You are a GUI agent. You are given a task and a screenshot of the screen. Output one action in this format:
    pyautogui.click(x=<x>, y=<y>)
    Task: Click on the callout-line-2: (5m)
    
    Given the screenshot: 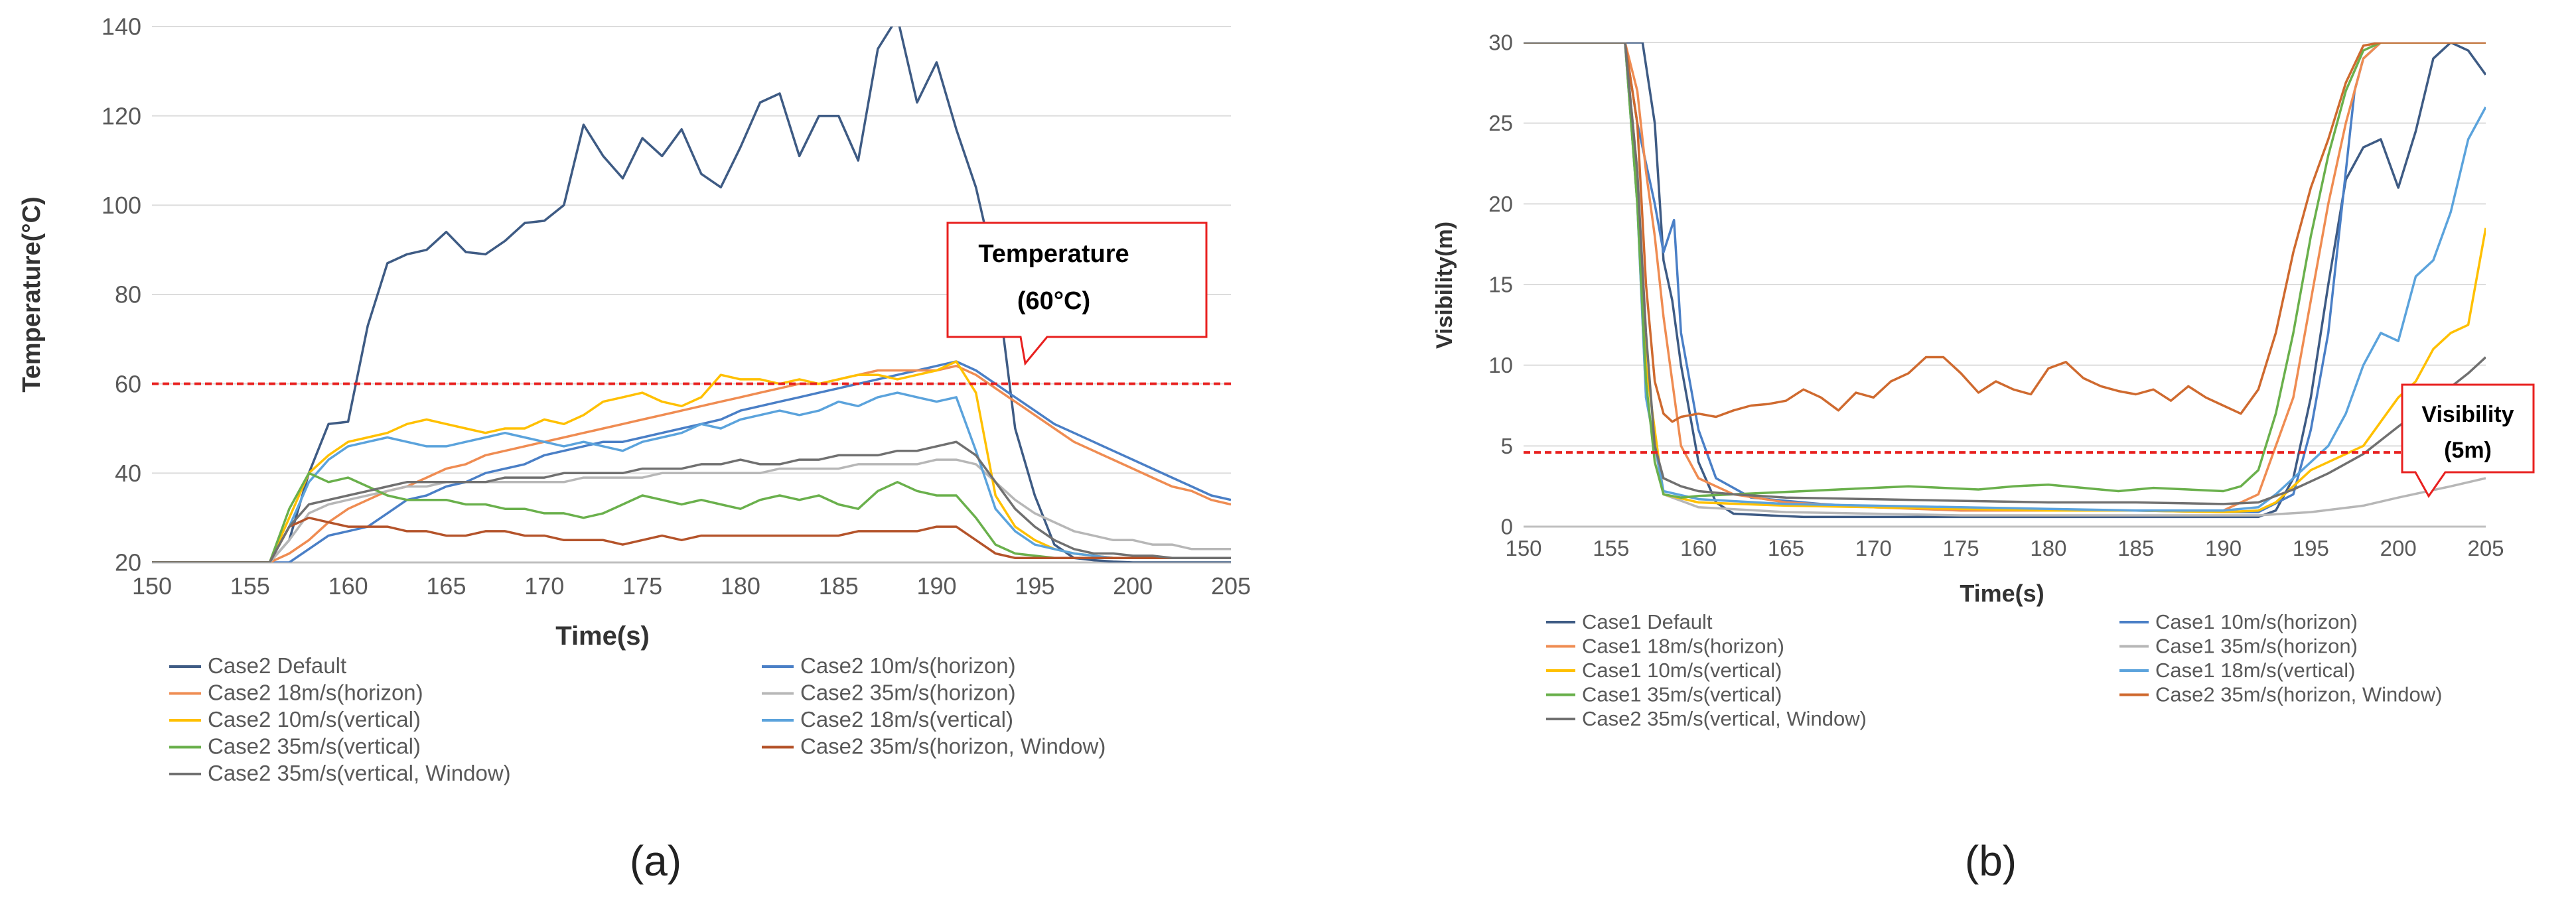 What is the action you would take?
    pyautogui.click(x=2468, y=450)
    